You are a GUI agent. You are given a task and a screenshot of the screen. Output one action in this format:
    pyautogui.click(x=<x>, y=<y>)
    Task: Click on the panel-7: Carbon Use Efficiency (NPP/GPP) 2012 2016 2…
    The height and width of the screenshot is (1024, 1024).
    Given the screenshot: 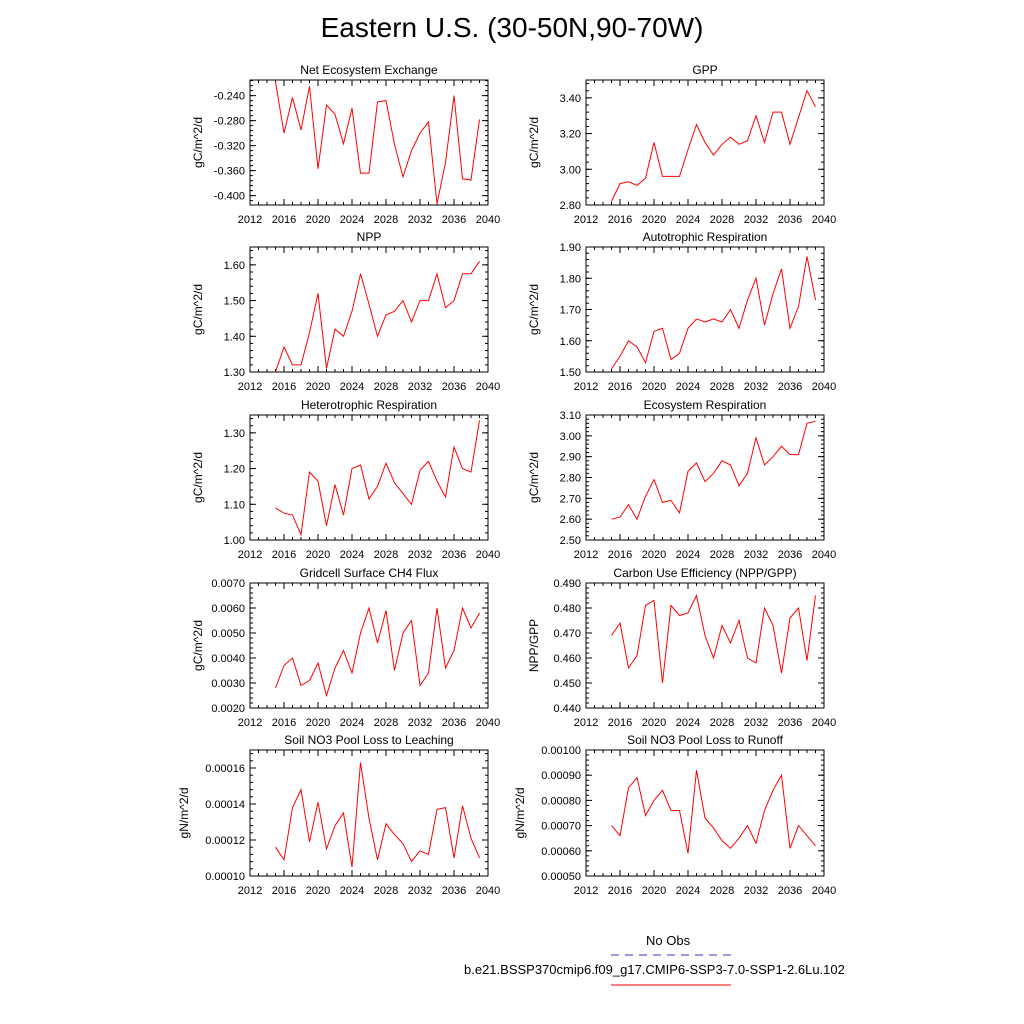 What is the action you would take?
    pyautogui.click(x=681, y=647)
    